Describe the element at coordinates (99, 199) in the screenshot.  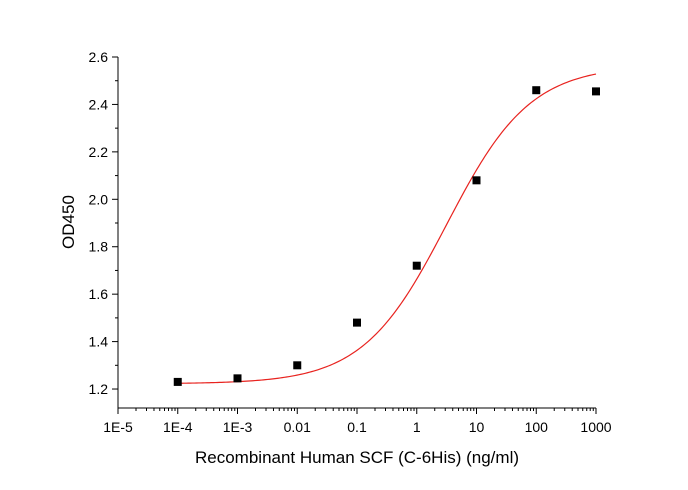
I see `y-tick-label: 2.0` at that location.